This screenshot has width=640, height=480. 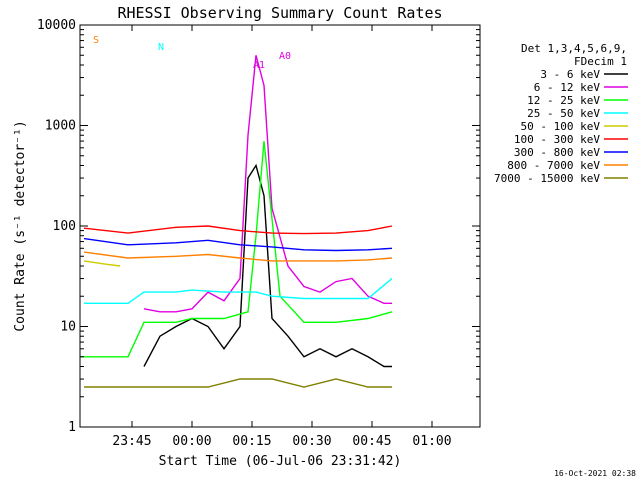 I want to click on legend-entry-label: 100 - 300 keV, so click(x=557, y=139).